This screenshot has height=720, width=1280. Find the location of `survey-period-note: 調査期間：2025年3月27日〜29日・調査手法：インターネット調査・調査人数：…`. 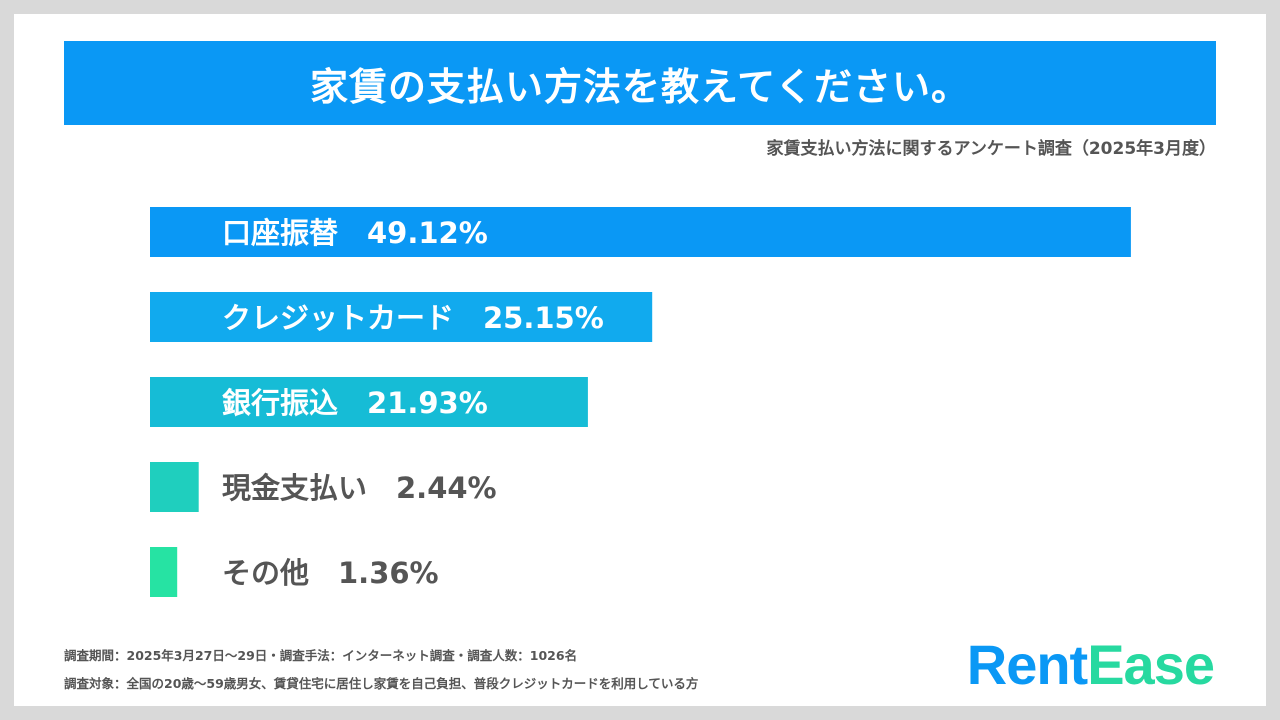

survey-period-note: 調査期間：2025年3月27日〜29日・調査手法：インターネット調査・調査人数：… is located at coordinates (321, 655).